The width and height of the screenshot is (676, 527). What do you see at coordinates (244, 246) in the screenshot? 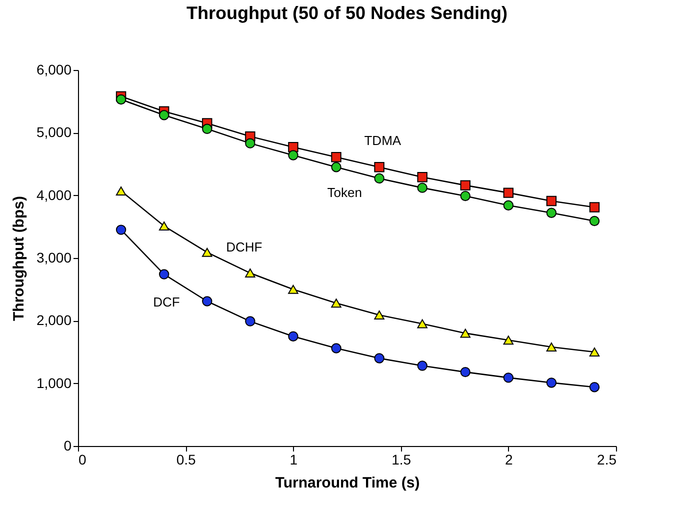
I see `series-label: DCHF` at bounding box center [244, 246].